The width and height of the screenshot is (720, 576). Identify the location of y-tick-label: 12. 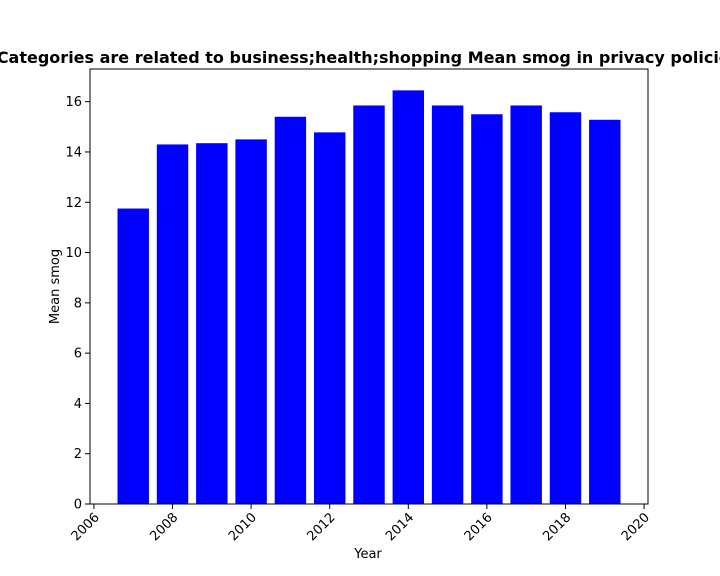
(73, 203).